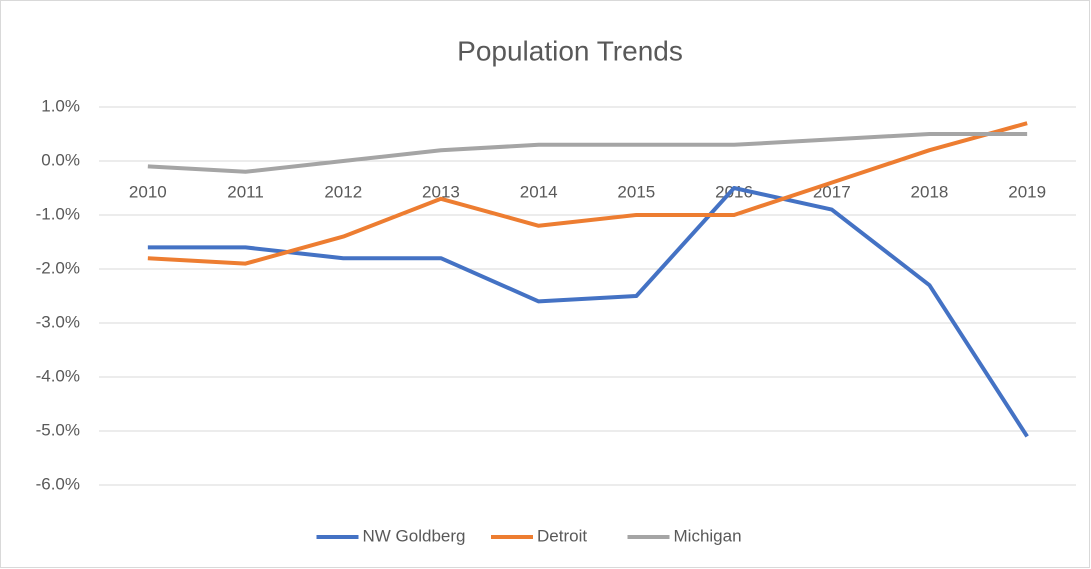 Image resolution: width=1091 pixels, height=569 pixels. I want to click on legend-label: Michigan, so click(708, 535).